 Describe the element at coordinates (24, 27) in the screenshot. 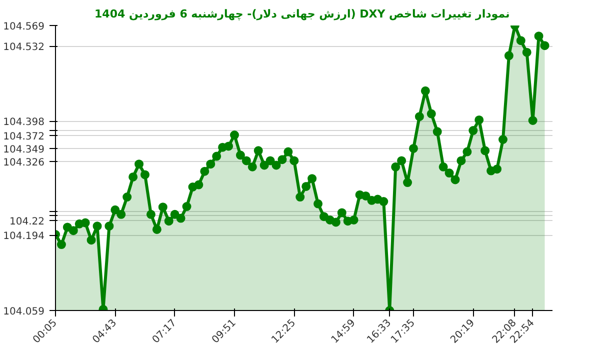

I see `y-tick-label: 104.569` at that location.